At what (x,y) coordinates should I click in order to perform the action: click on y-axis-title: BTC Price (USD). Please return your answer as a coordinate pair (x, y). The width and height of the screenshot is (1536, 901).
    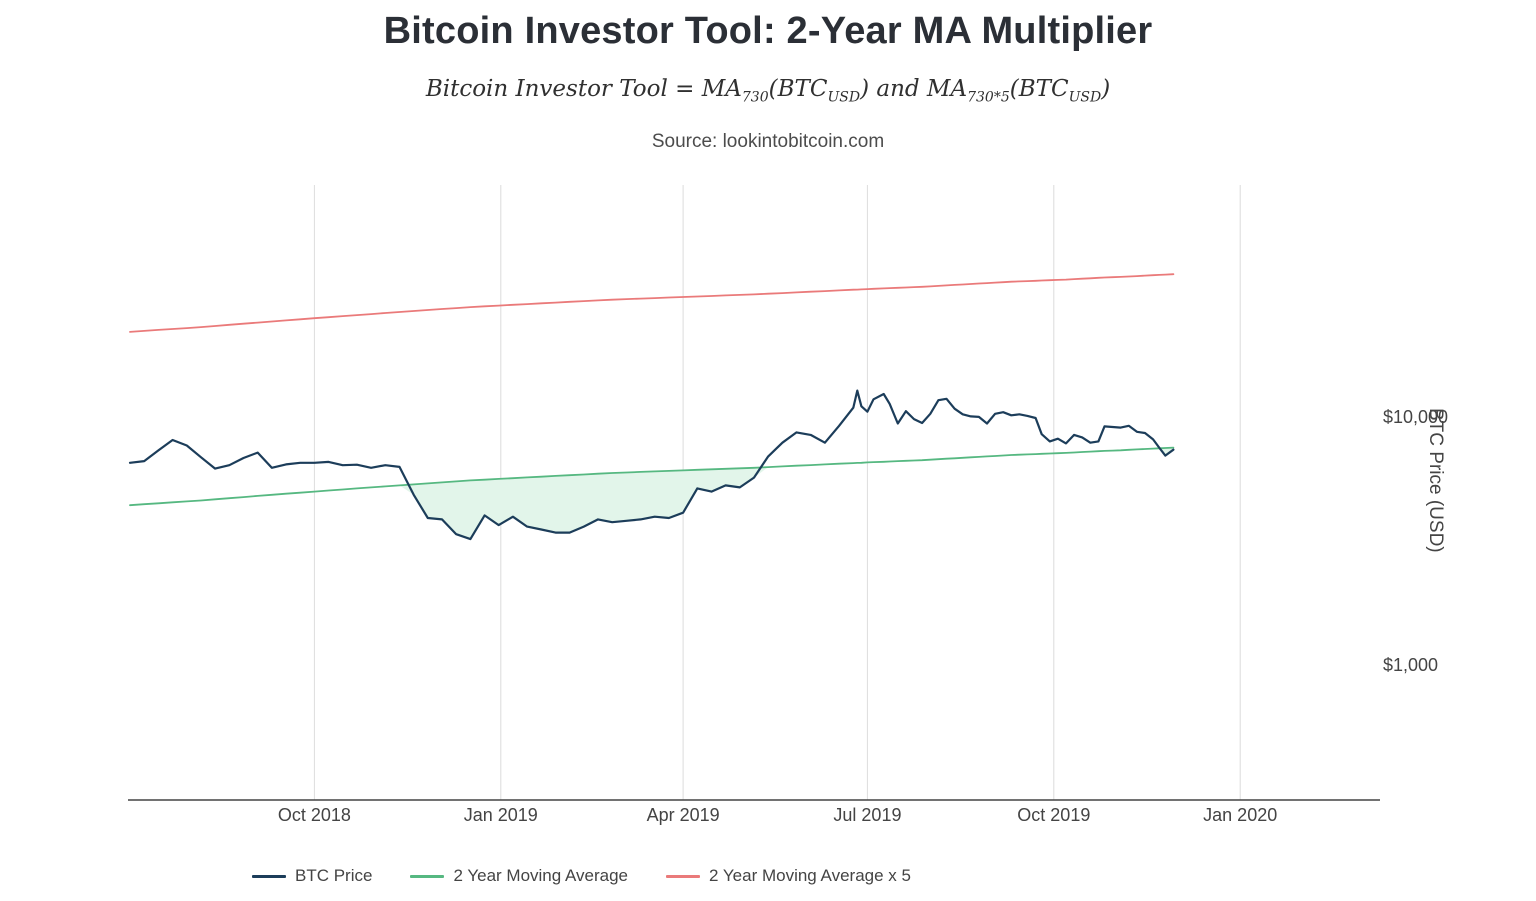
    Looking at the image, I should click on (1435, 480).